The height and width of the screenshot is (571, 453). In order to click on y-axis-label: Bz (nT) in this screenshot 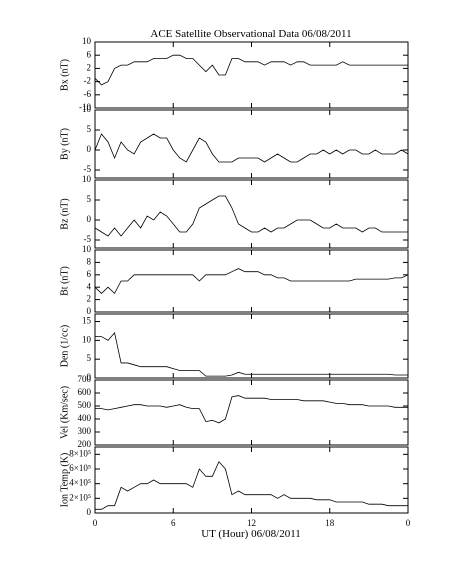, I will do `click(64, 213)`.